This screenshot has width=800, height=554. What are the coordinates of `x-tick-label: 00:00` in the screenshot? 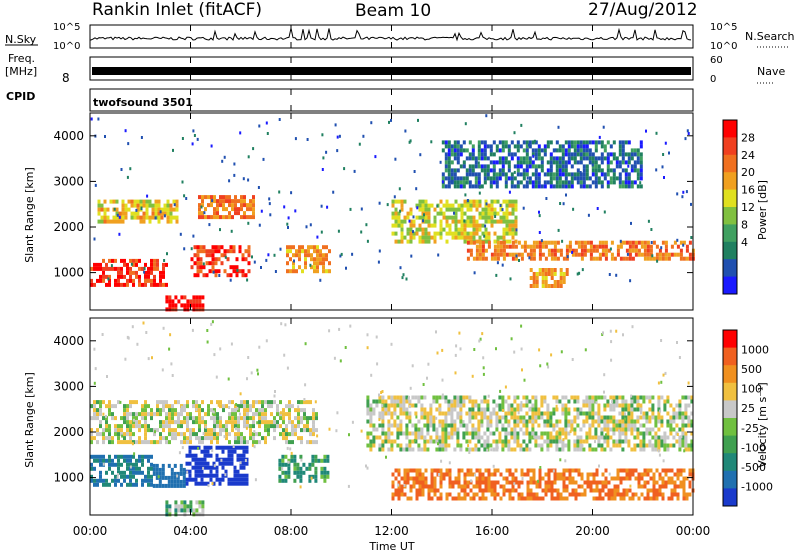 It's located at (693, 531).